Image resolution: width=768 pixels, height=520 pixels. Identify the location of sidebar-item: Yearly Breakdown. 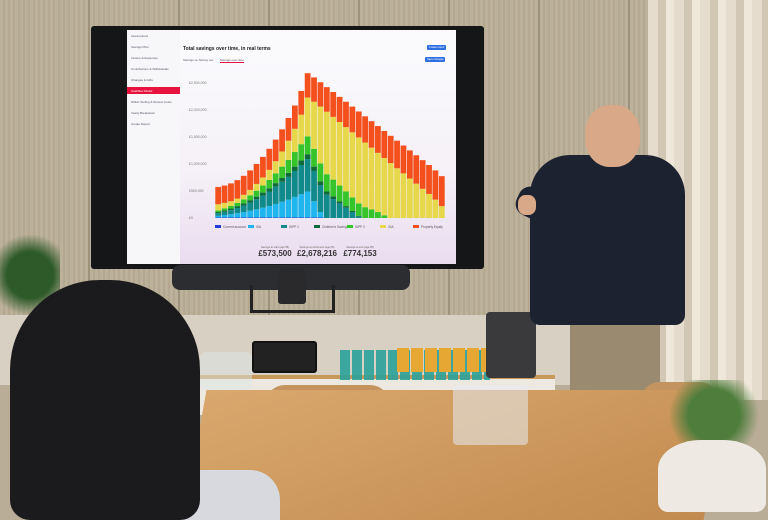
(143, 113).